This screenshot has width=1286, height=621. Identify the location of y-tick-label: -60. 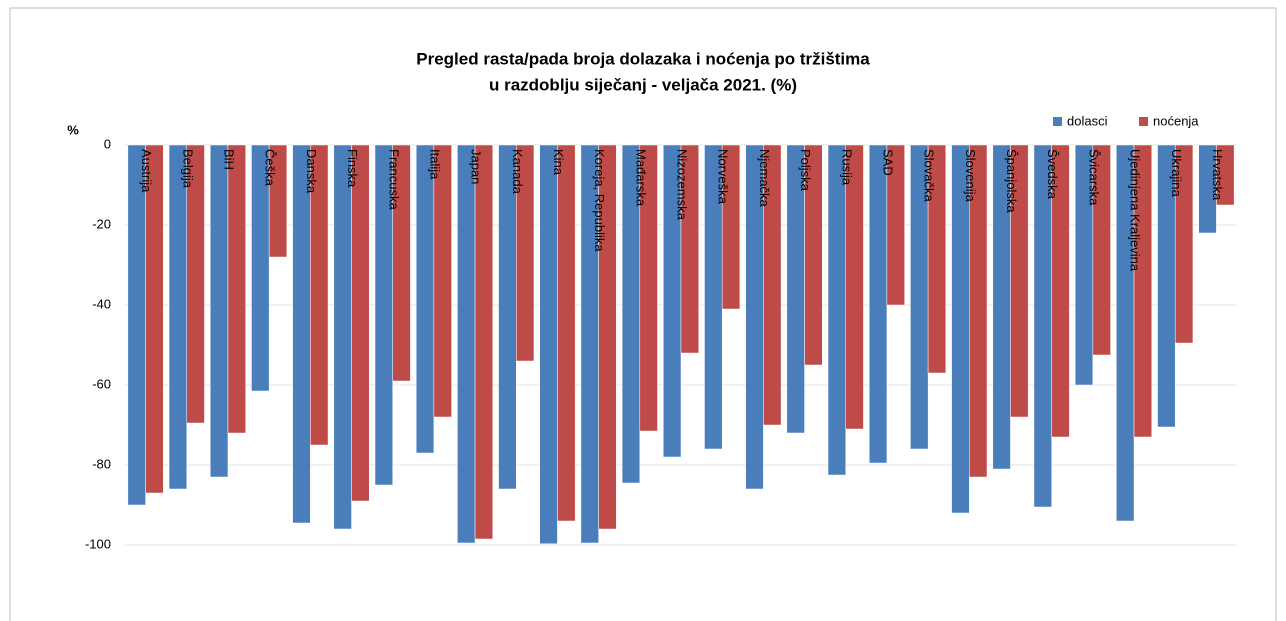
(101, 383).